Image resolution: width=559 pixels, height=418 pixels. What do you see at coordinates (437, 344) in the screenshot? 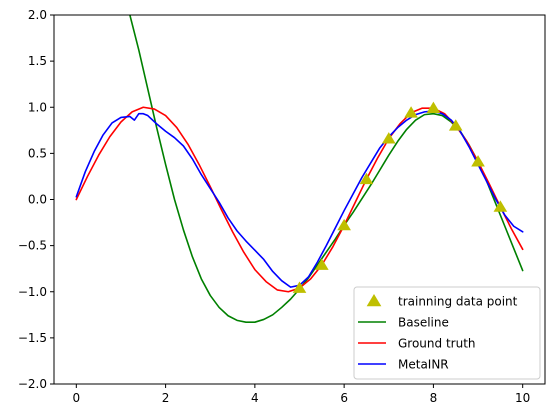
I see `legend-label-ground-truth: Ground truth` at bounding box center [437, 344].